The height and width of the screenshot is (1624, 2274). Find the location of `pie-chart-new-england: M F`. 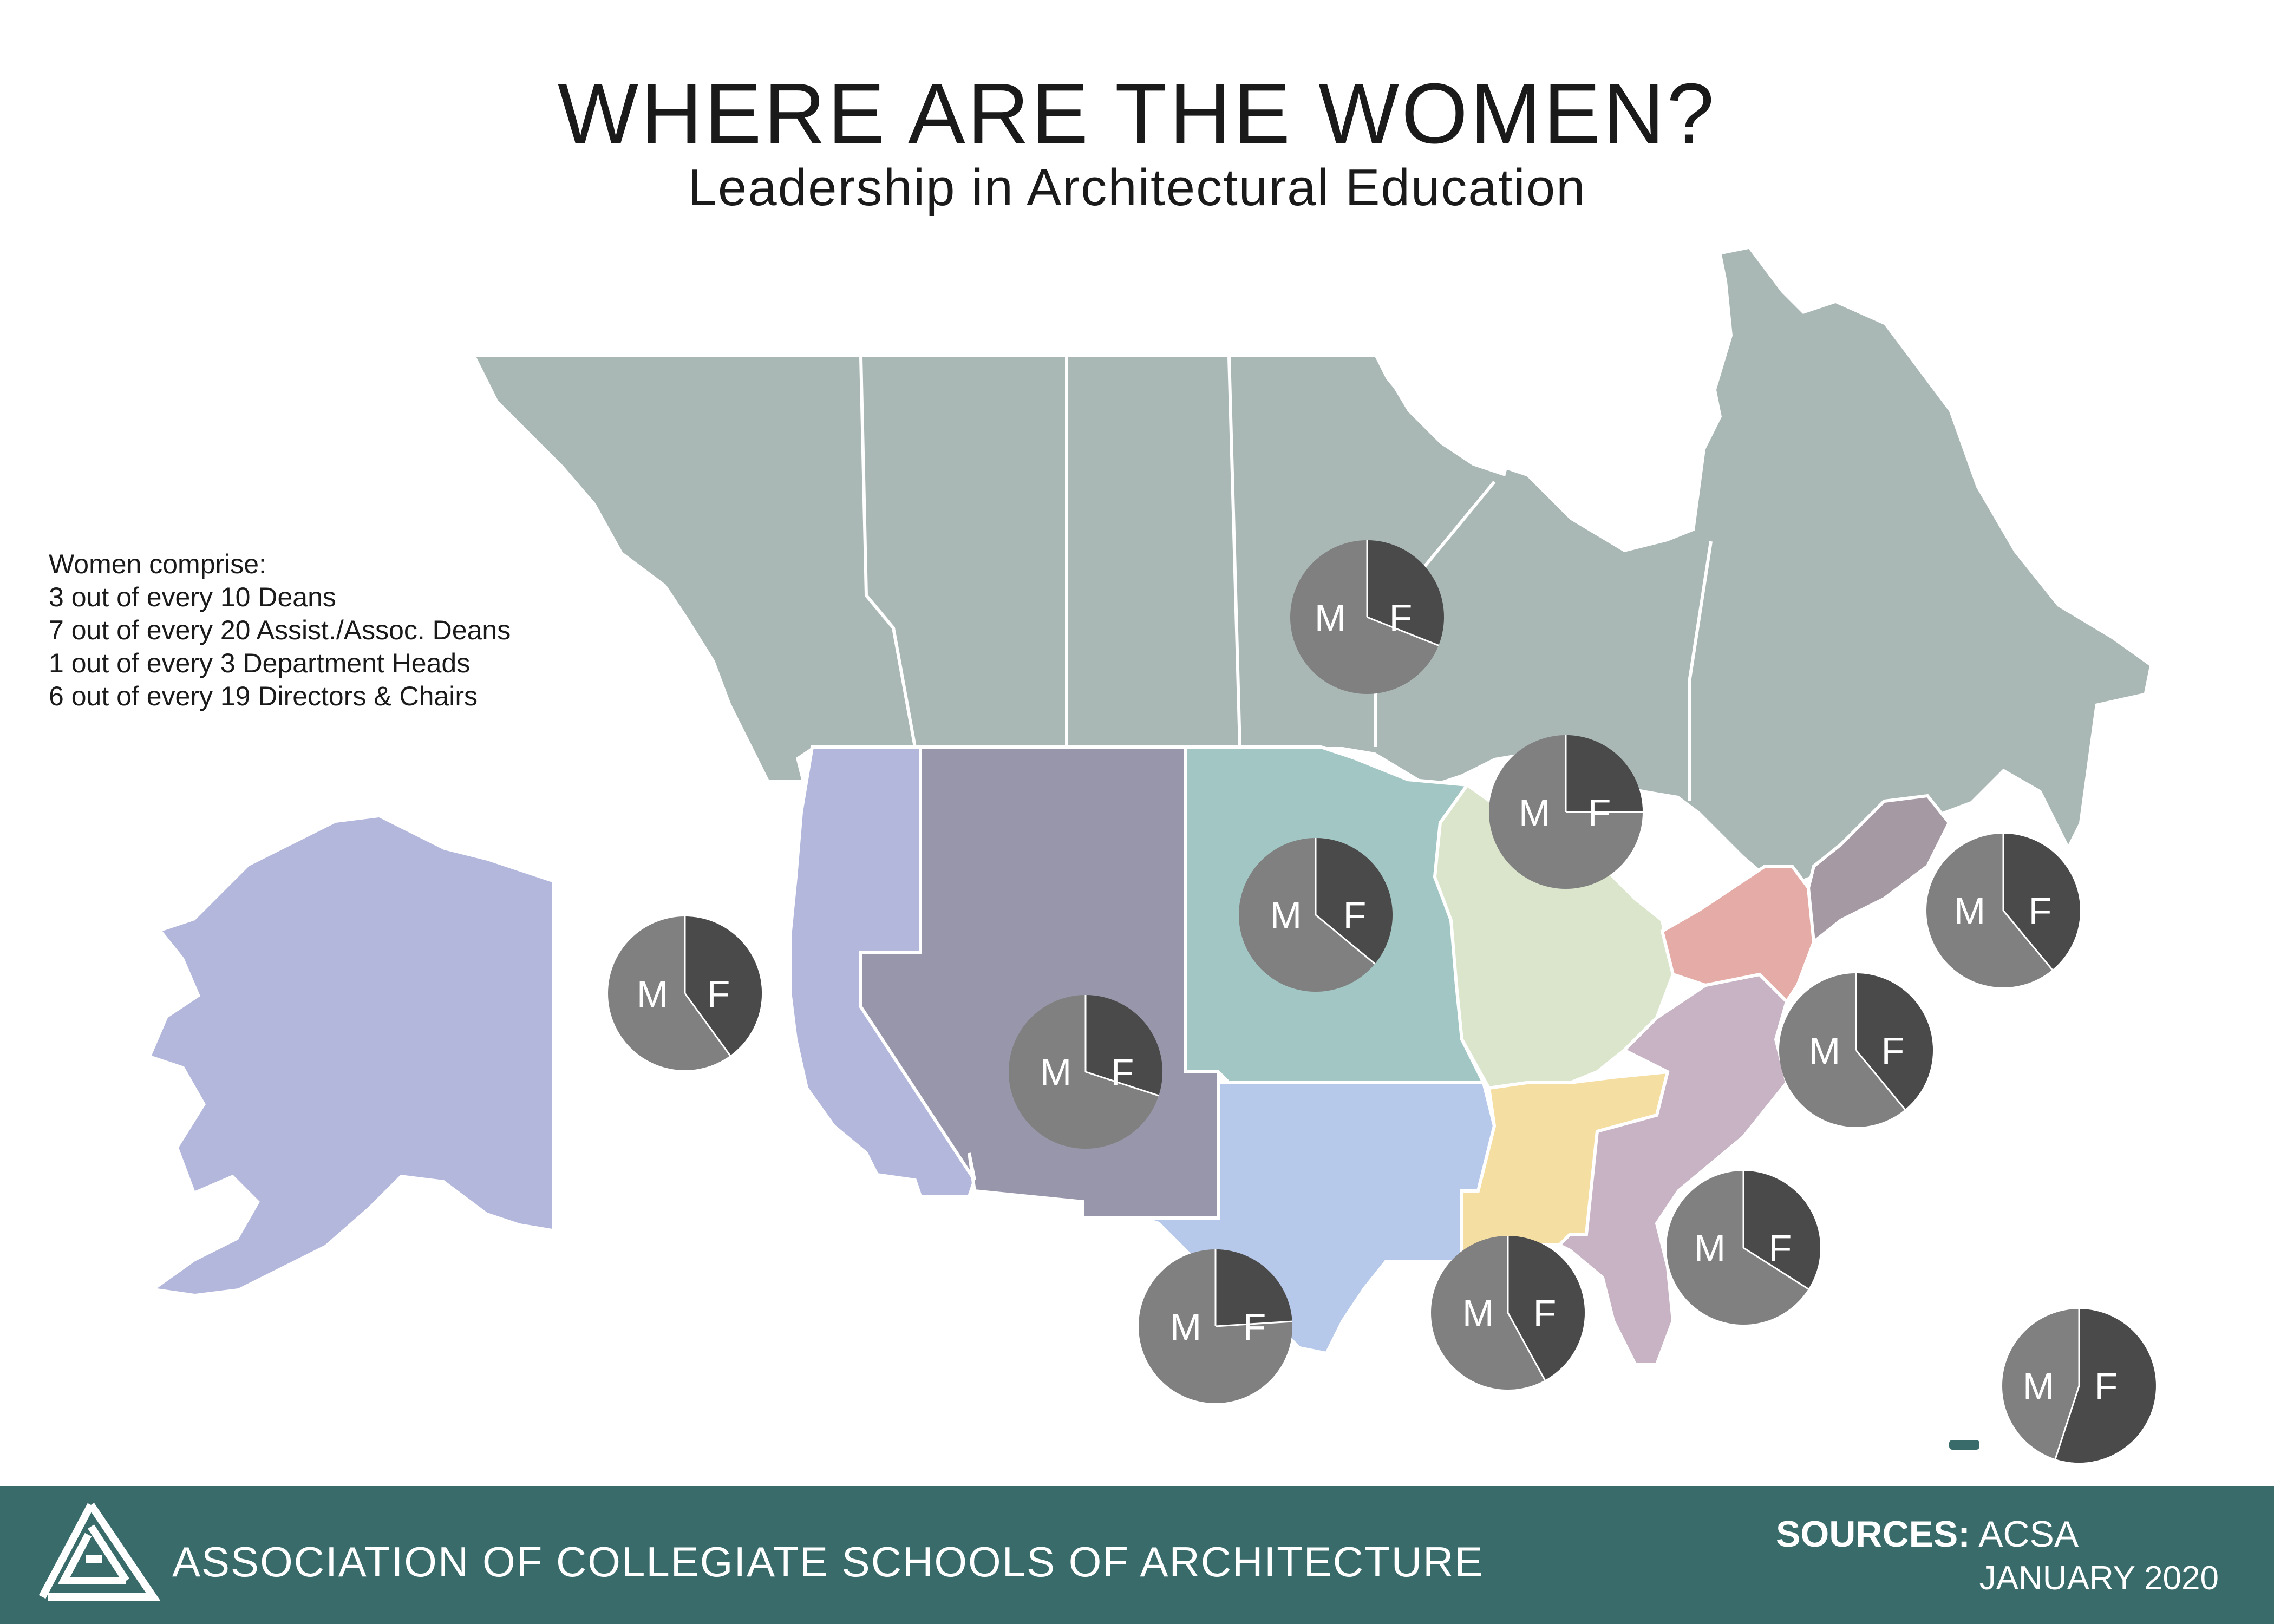

pie-chart-new-england: M F is located at coordinates (2003, 910).